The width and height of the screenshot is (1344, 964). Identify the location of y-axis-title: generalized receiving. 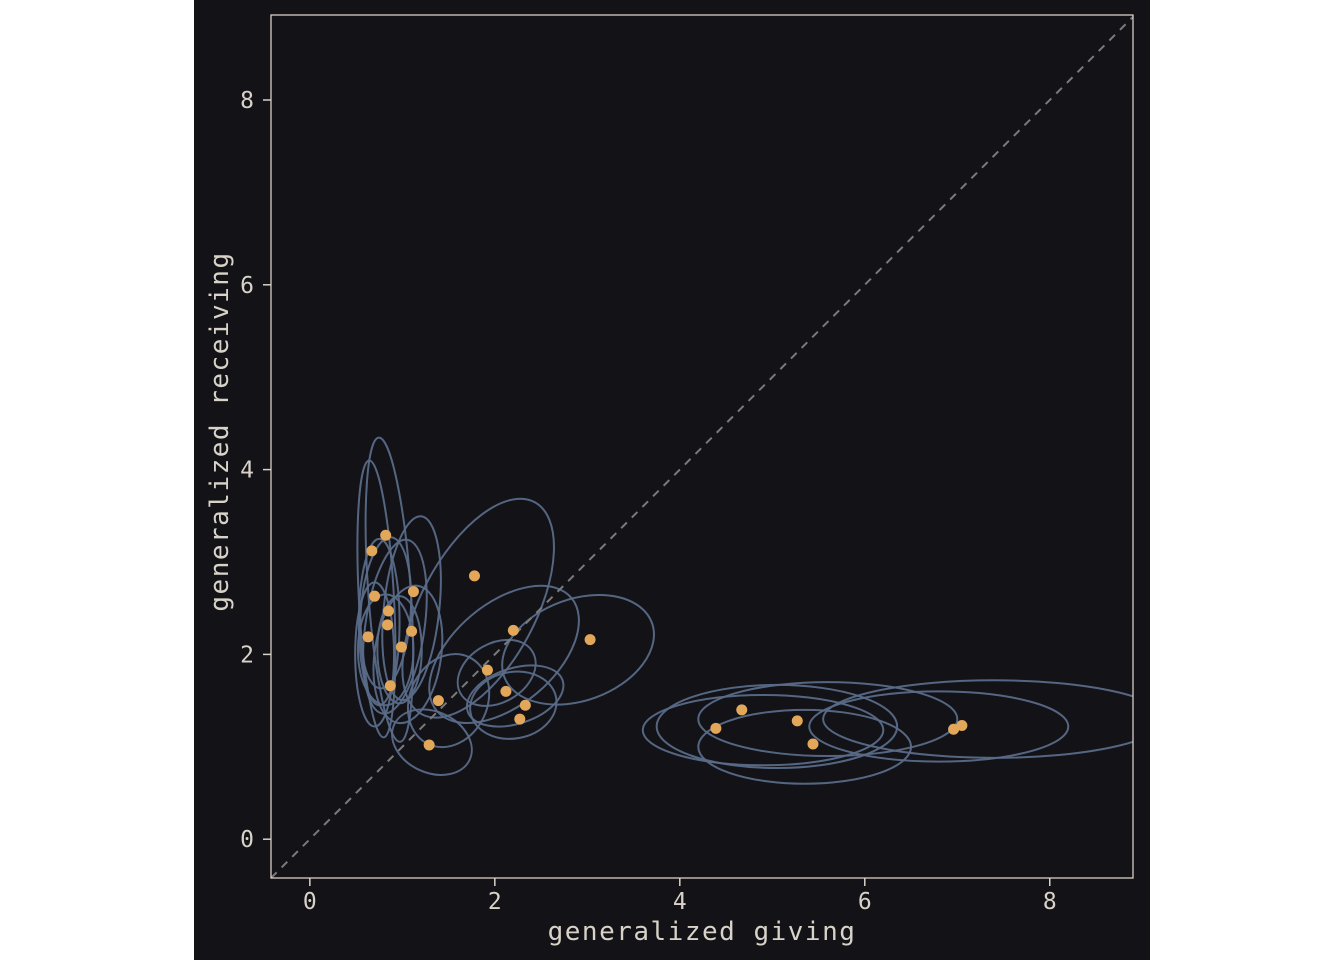
(220, 431).